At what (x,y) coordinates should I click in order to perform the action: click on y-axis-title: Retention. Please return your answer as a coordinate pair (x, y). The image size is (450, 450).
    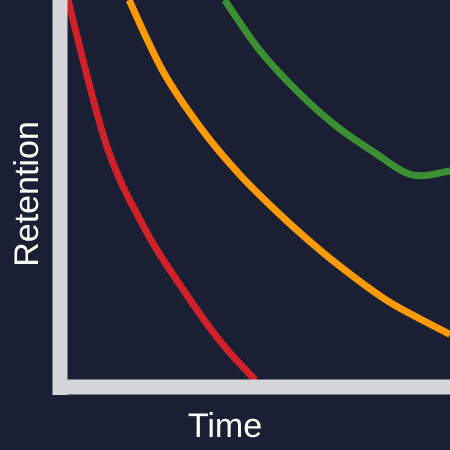
    Looking at the image, I should click on (27, 194).